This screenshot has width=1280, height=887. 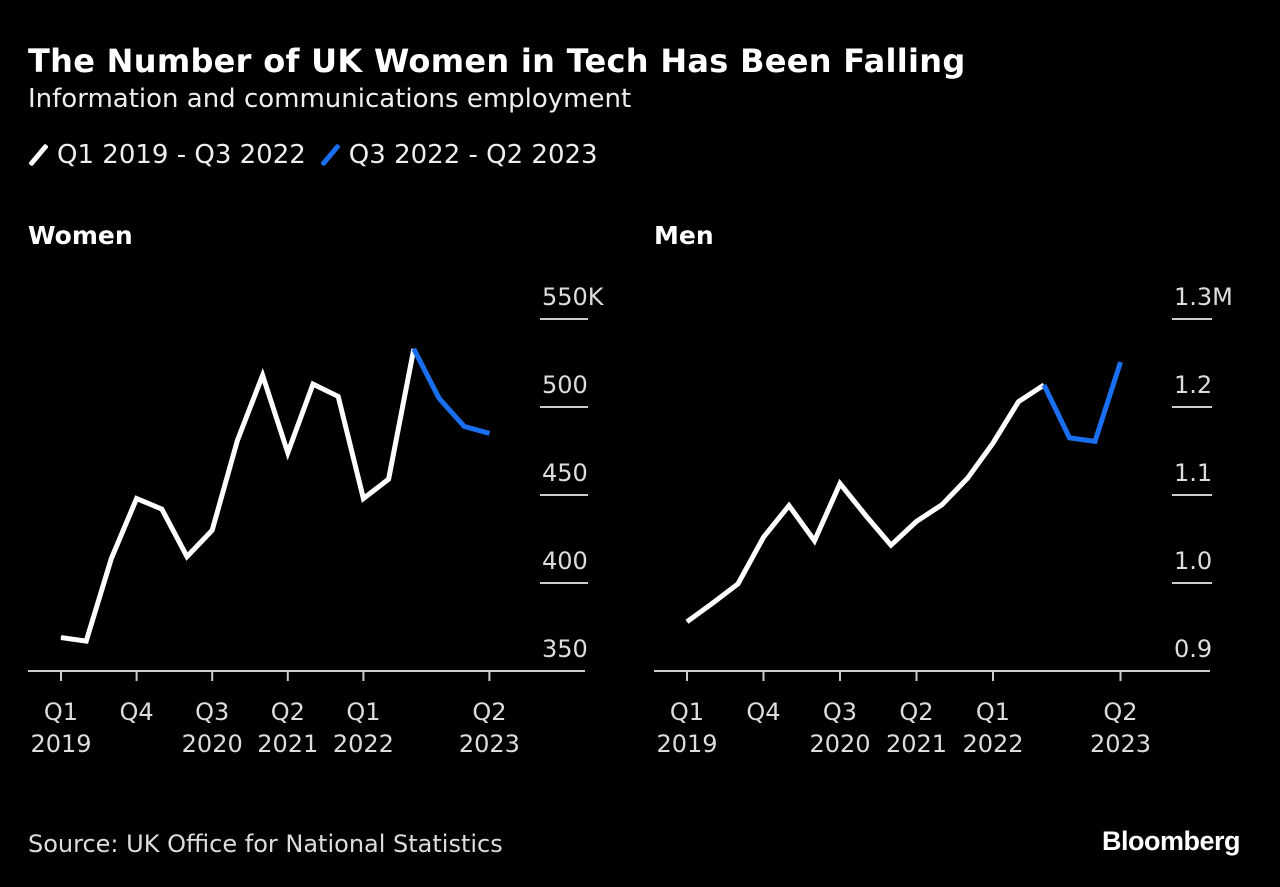 I want to click on legend-label: Q1 2019 - Q3 2022, so click(x=181, y=155).